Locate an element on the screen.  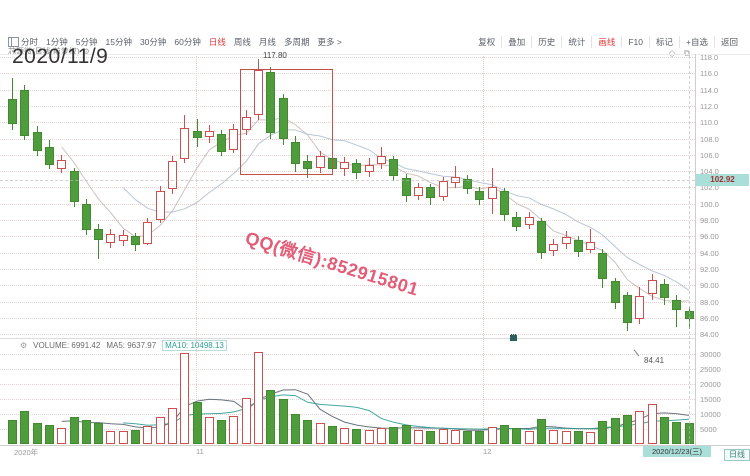
gear-icon: ⚙ is located at coordinates (86, 51).